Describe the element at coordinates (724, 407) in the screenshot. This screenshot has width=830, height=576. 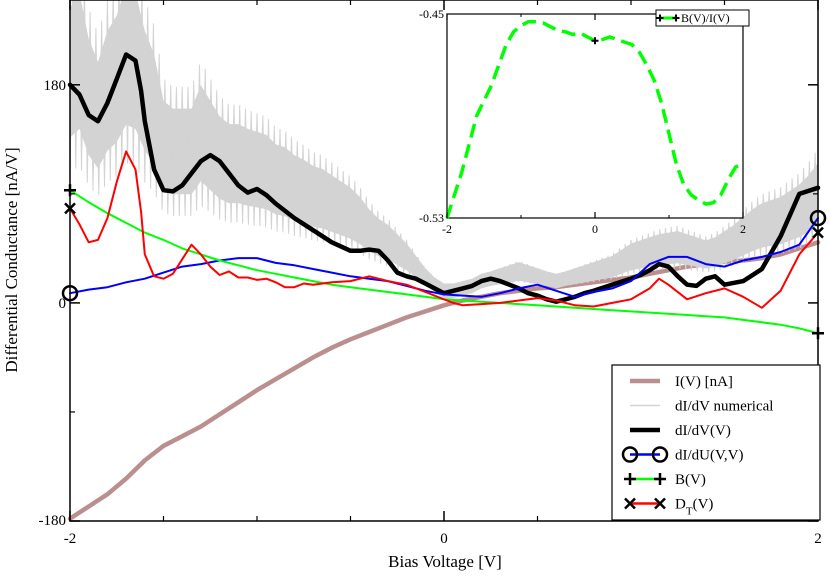
I see `legend-label-1: dI/dV numerical` at that location.